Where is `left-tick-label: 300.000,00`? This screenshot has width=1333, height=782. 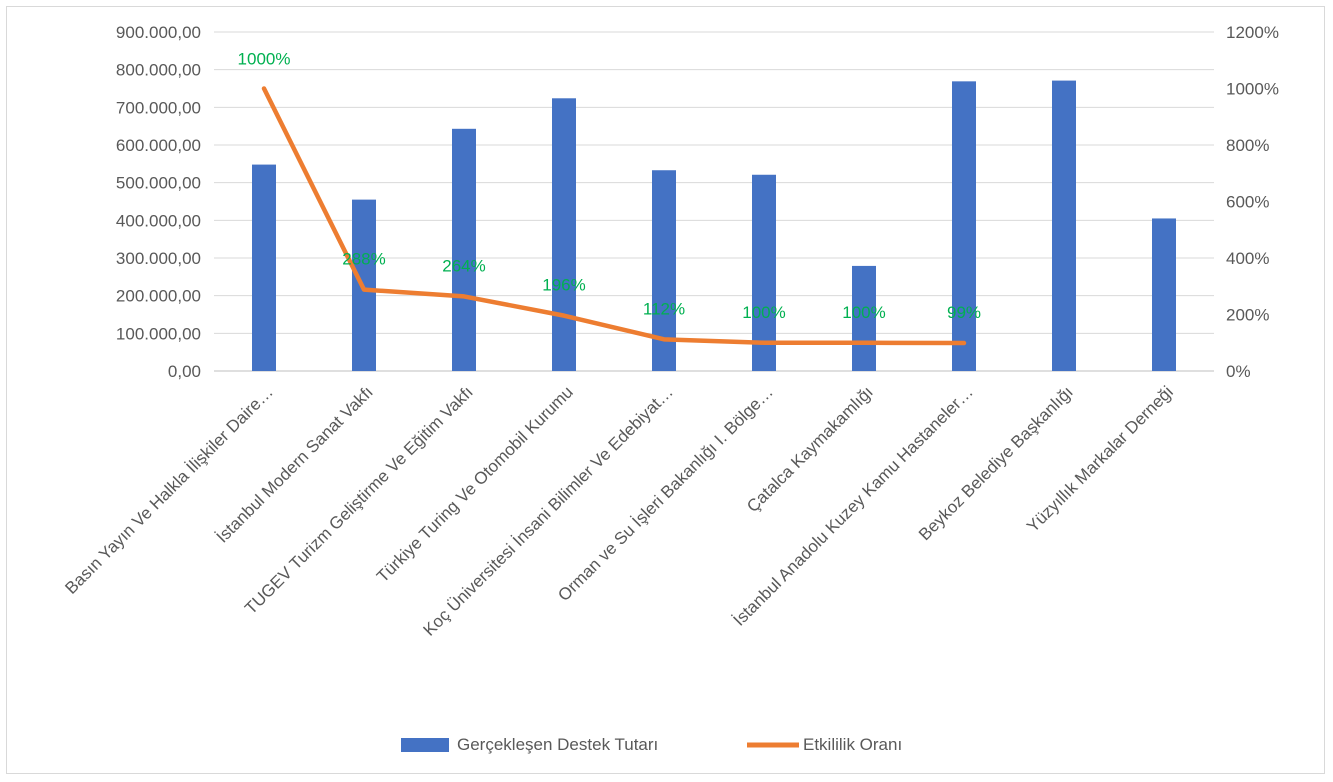
left-tick-label: 300.000,00 is located at coordinates (158, 258).